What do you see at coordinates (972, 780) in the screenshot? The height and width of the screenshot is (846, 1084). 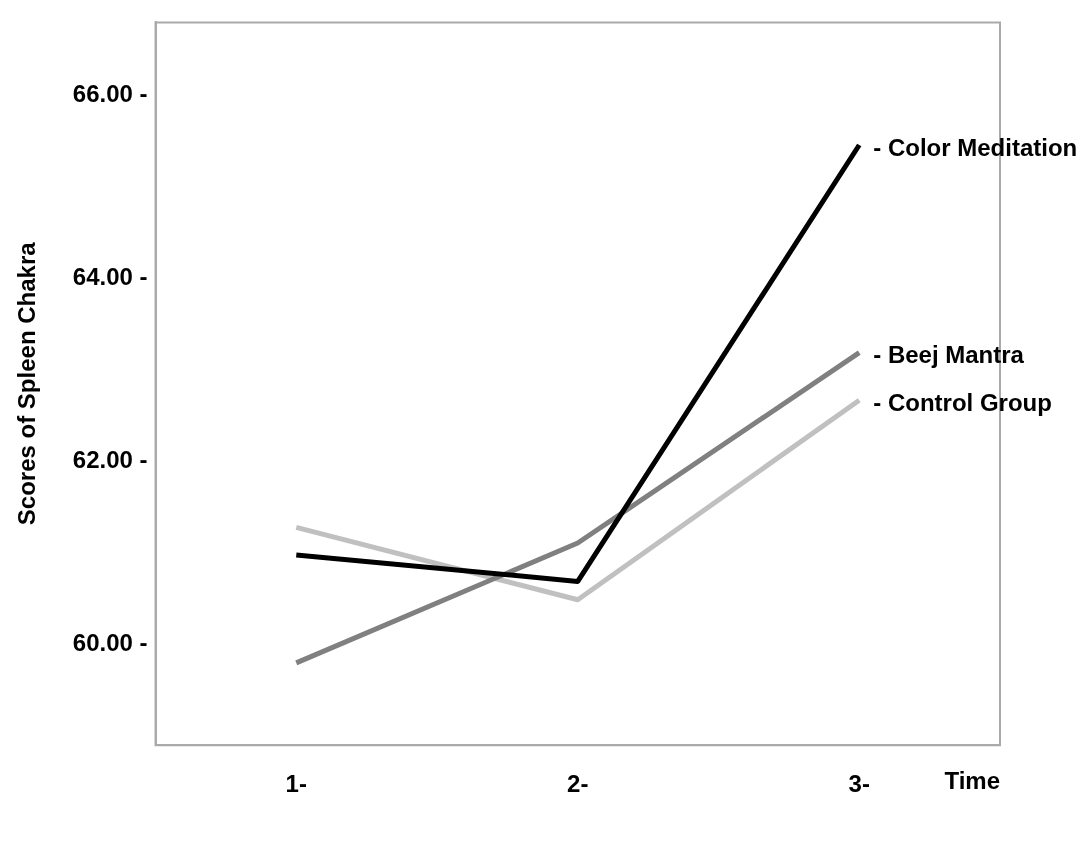 I see `x-axis-title: Time` at bounding box center [972, 780].